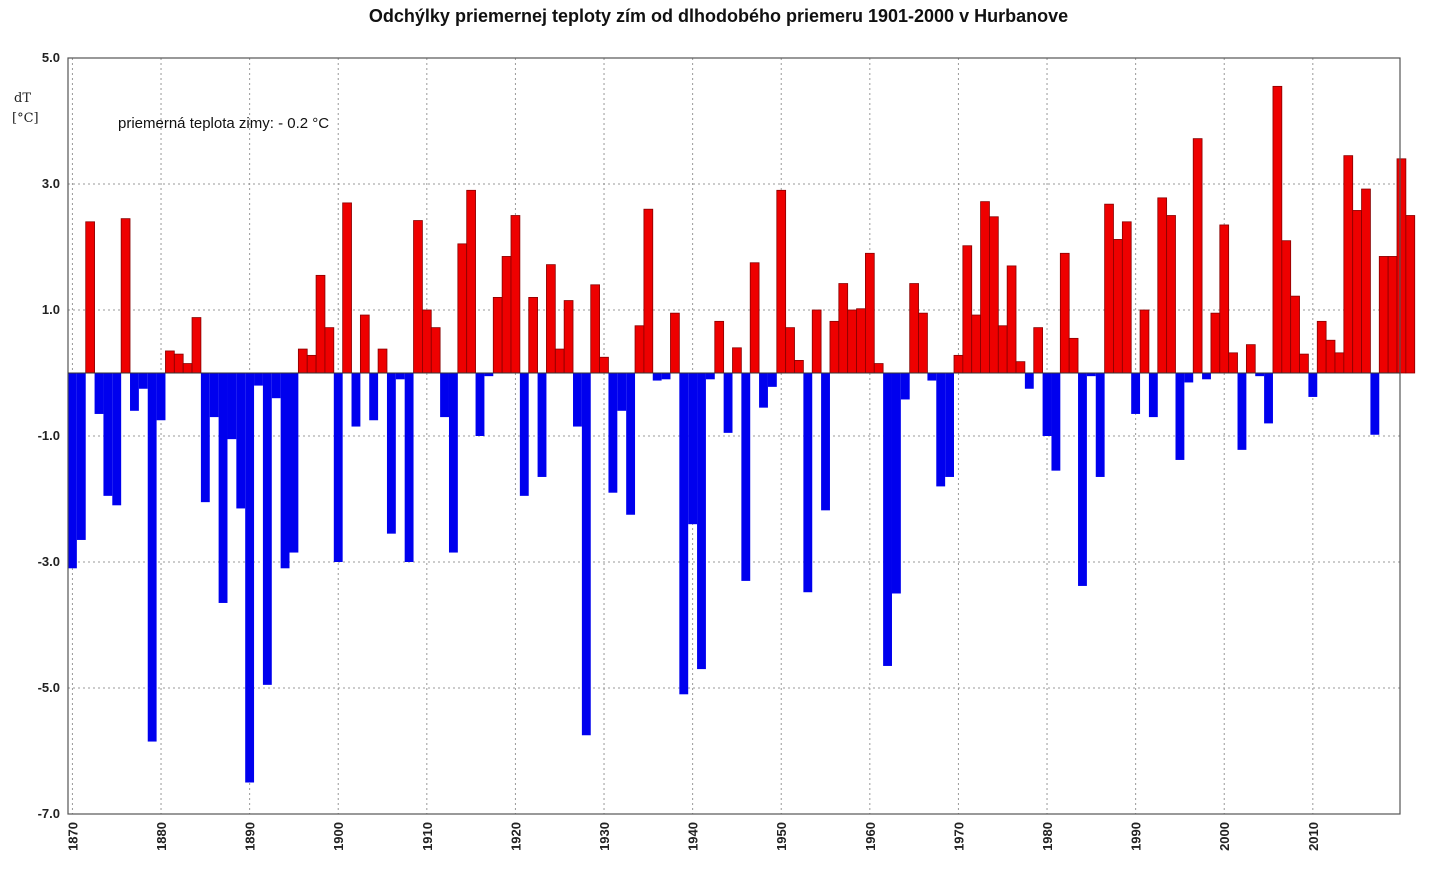 Image resolution: width=1437 pixels, height=887 pixels. Describe the element at coordinates (1250, 359) in the screenshot. I see `bar-2003` at that location.